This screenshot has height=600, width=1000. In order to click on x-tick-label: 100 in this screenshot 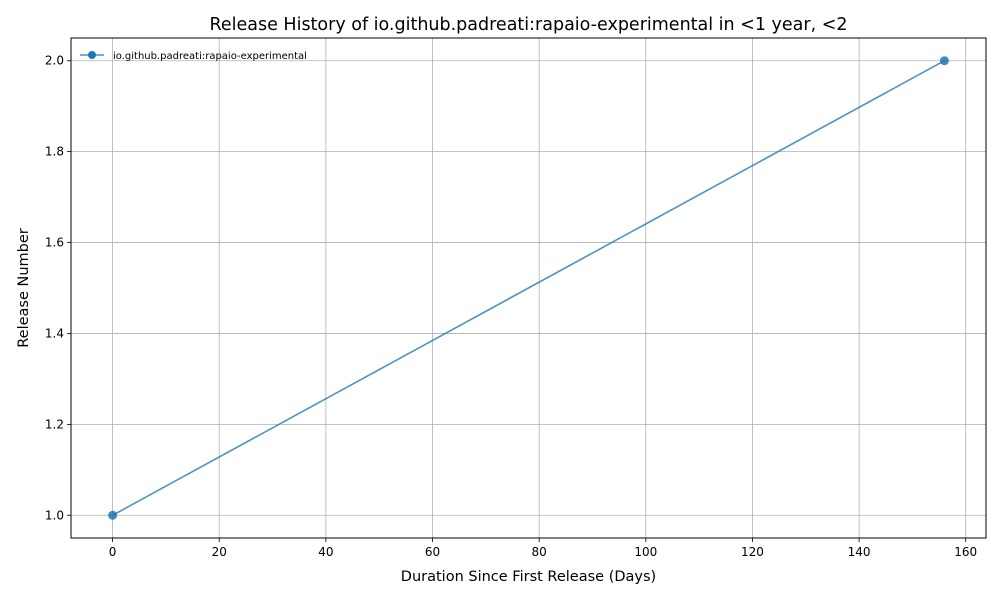, I will do `click(645, 552)`.